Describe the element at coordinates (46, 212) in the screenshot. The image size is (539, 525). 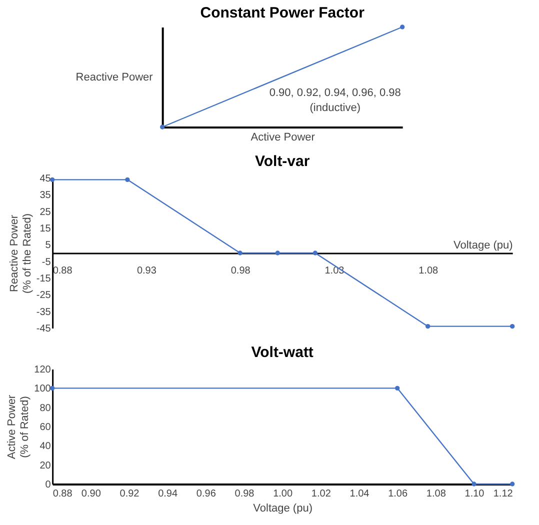
I see `y-tick-label: 25` at that location.